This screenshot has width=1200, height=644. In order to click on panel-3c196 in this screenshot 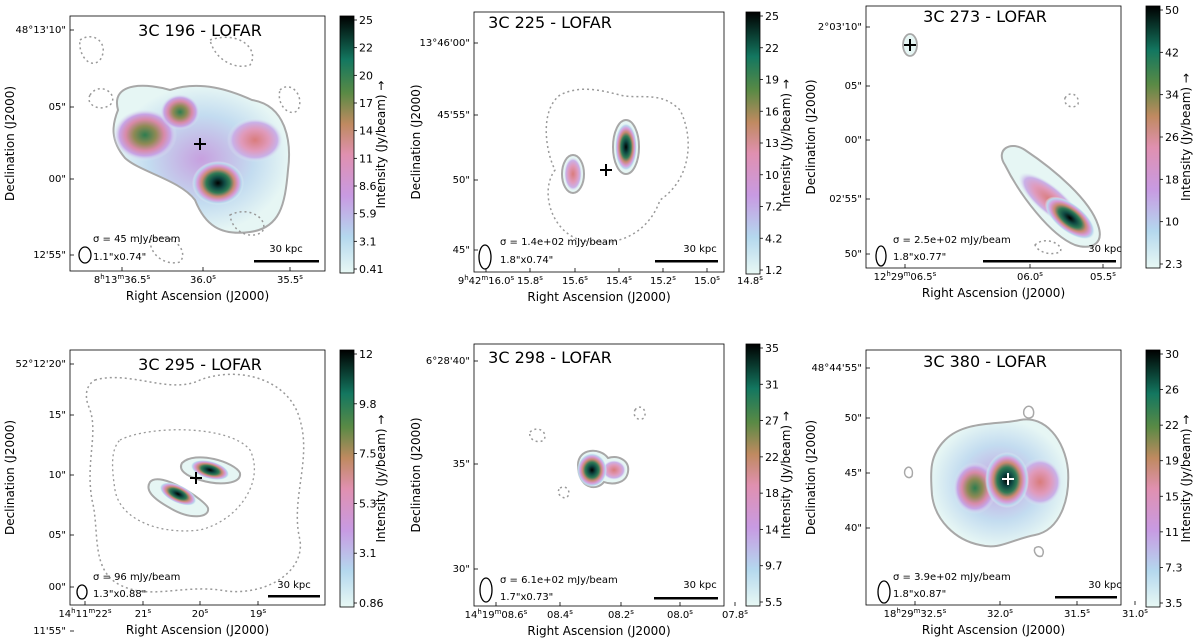, I will do `click(197, 143)`.